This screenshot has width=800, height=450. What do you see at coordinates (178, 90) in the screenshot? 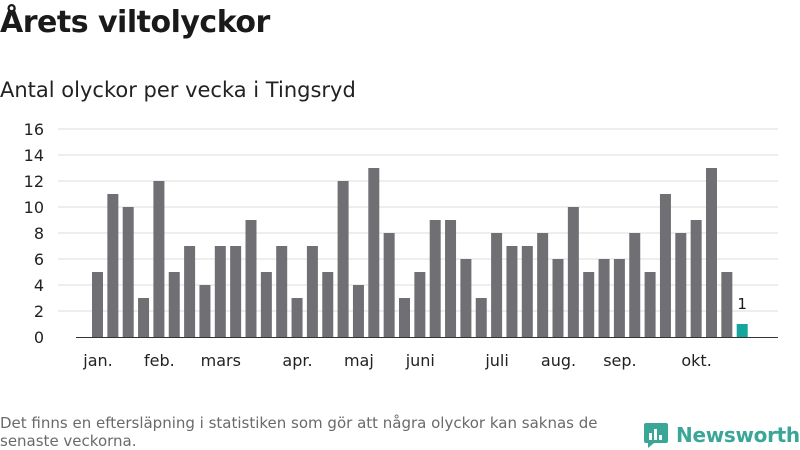
I see `chart-subtitle: Antal olyckor per vecka i Tingsryd` at bounding box center [178, 90].